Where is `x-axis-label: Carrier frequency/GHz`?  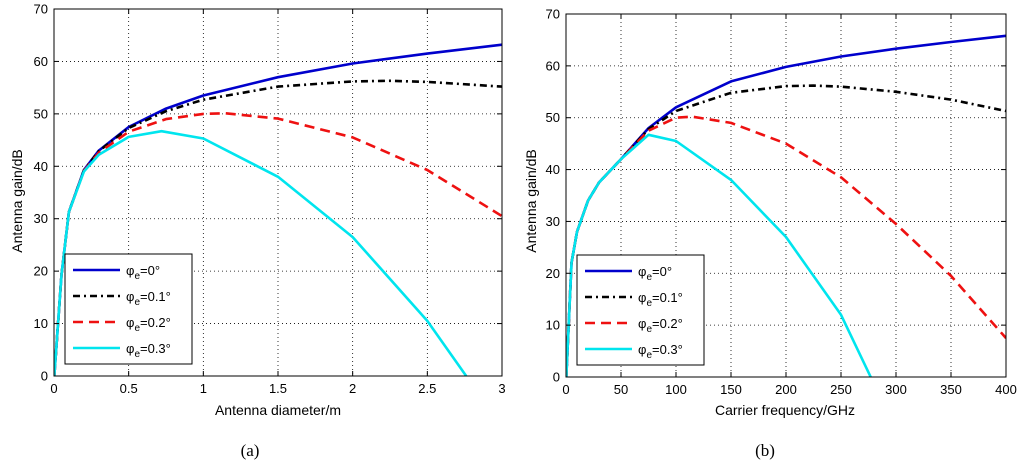
x-axis-label: Carrier frequency/GHz is located at coordinates (785, 410).